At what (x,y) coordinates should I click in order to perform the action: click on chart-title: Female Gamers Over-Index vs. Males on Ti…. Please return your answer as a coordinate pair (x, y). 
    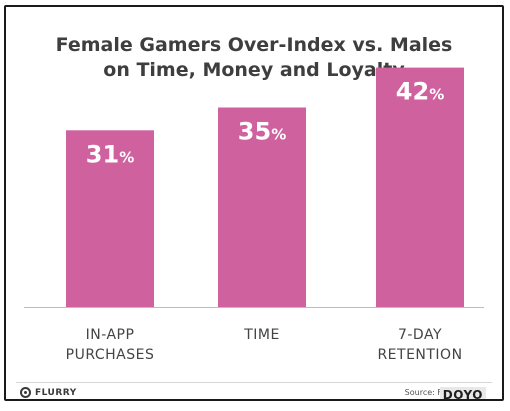
    Looking at the image, I should click on (254, 58).